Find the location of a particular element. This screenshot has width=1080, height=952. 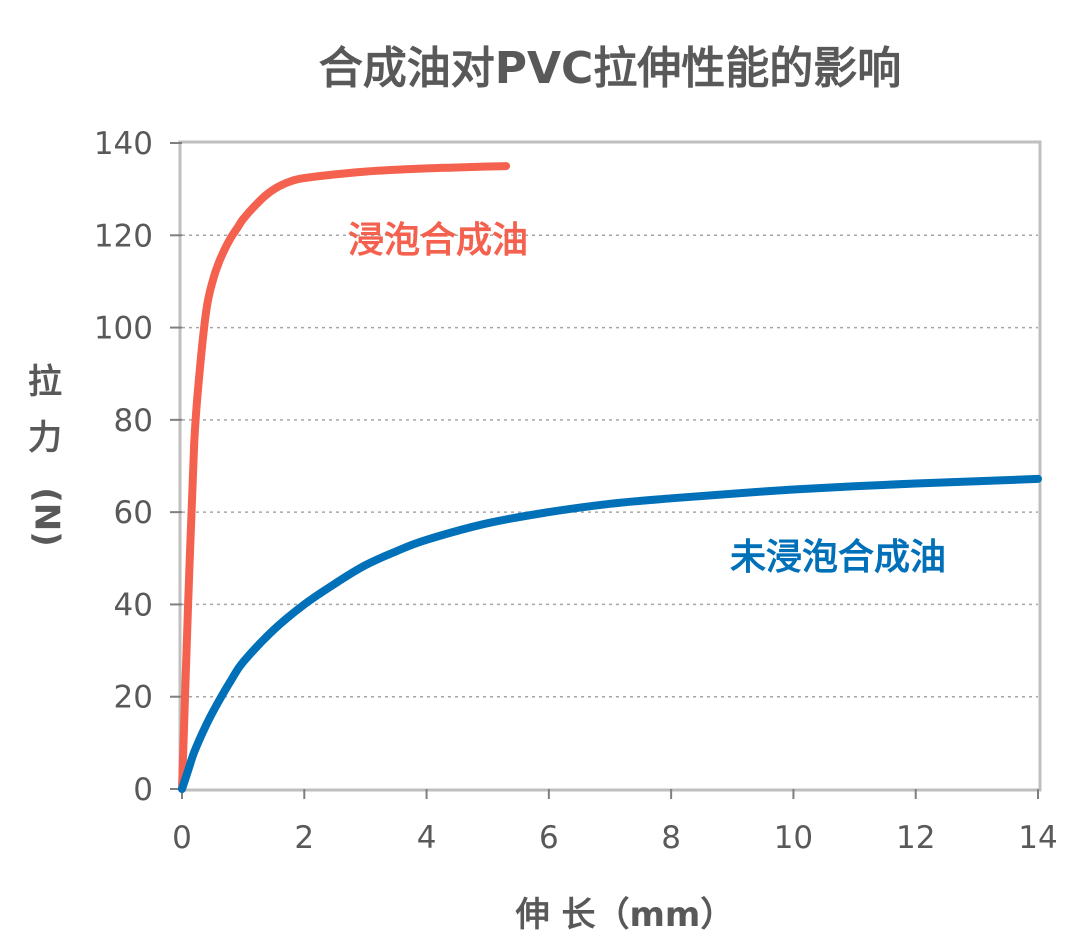

y-tick-label-100: 100 is located at coordinates (123, 329).